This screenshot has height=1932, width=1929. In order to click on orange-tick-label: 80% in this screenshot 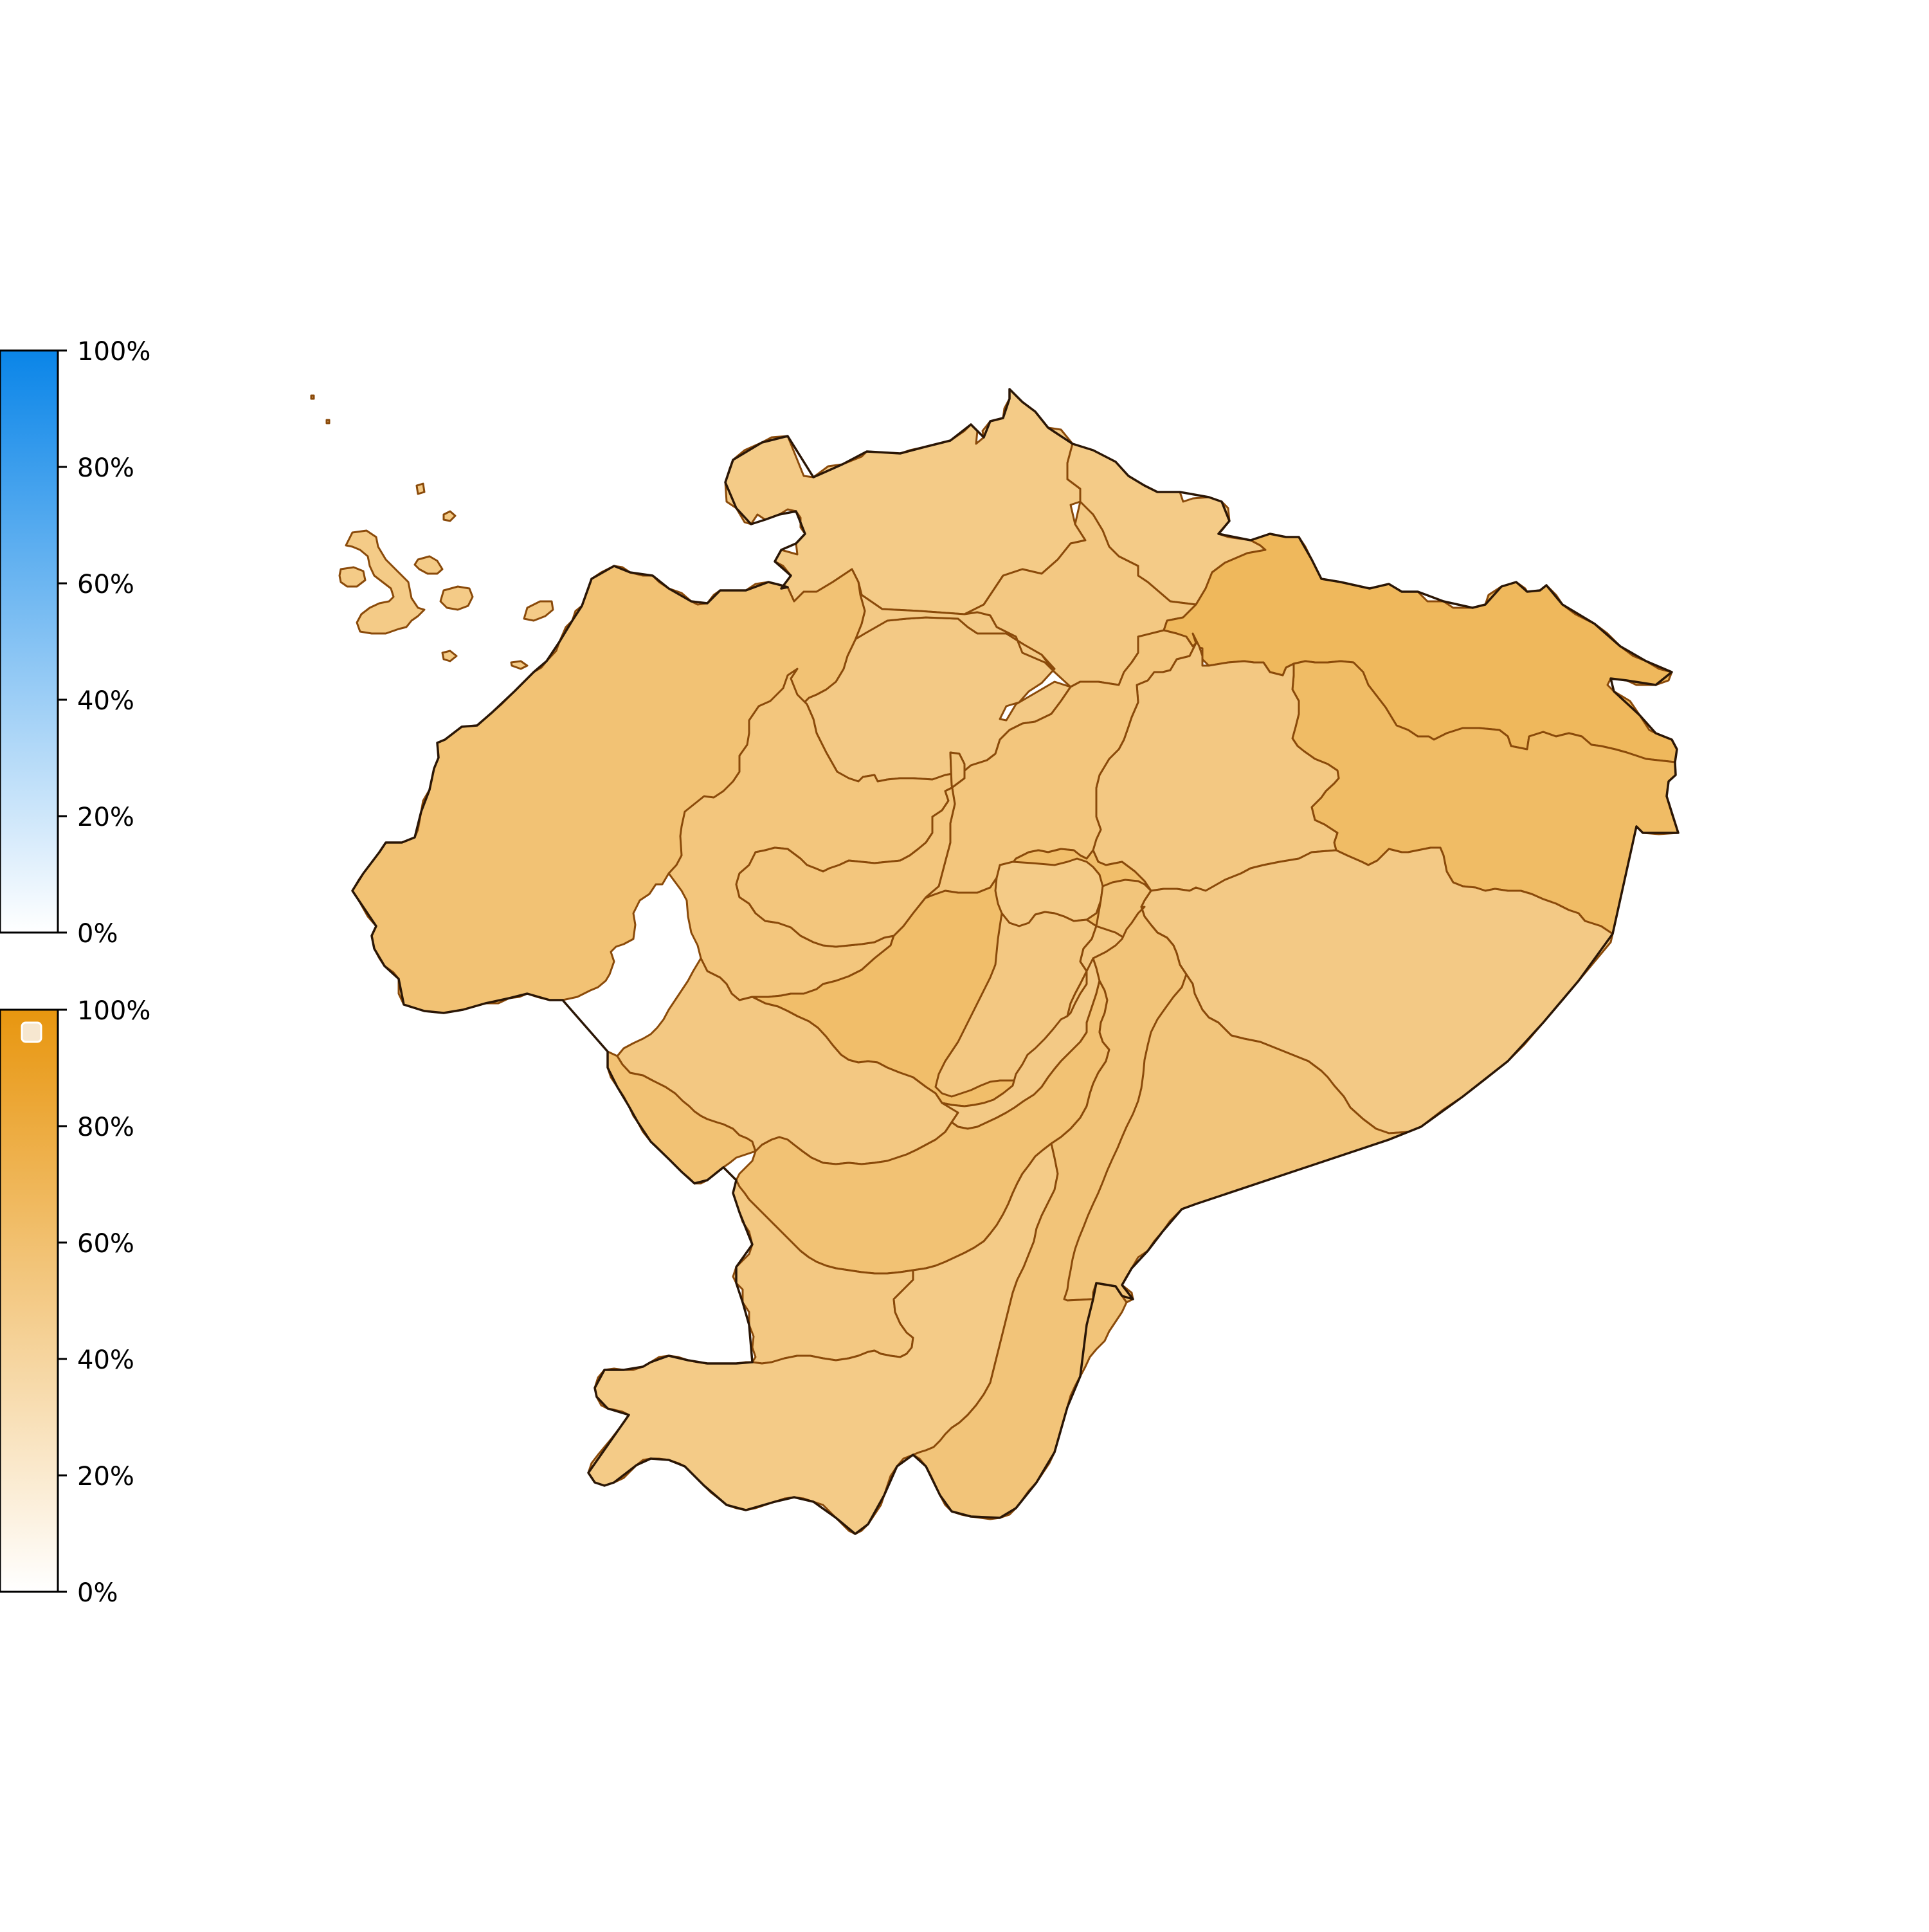, I will do `click(106, 1127)`.